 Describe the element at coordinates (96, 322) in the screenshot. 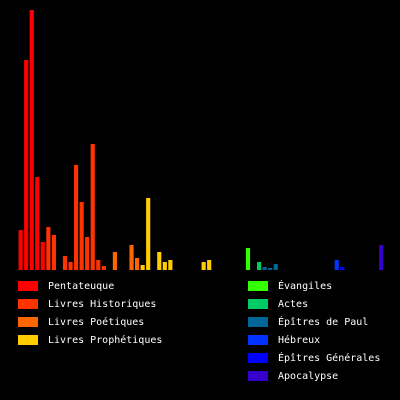

I see `legend-label: Livres Poétiques` at that location.